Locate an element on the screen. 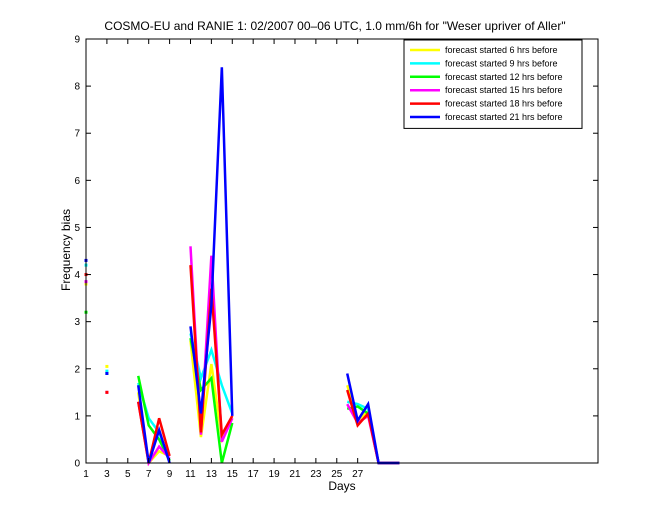 This screenshot has width=660, height=520. x-tick-label: 21 is located at coordinates (295, 474).